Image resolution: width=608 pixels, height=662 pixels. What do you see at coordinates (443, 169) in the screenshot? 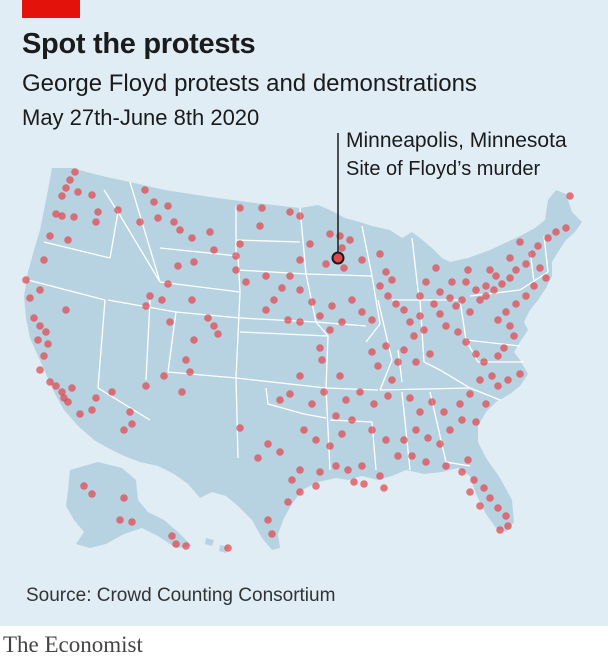
I see `annotation-note: Site of Floyd’s murder` at bounding box center [443, 169].